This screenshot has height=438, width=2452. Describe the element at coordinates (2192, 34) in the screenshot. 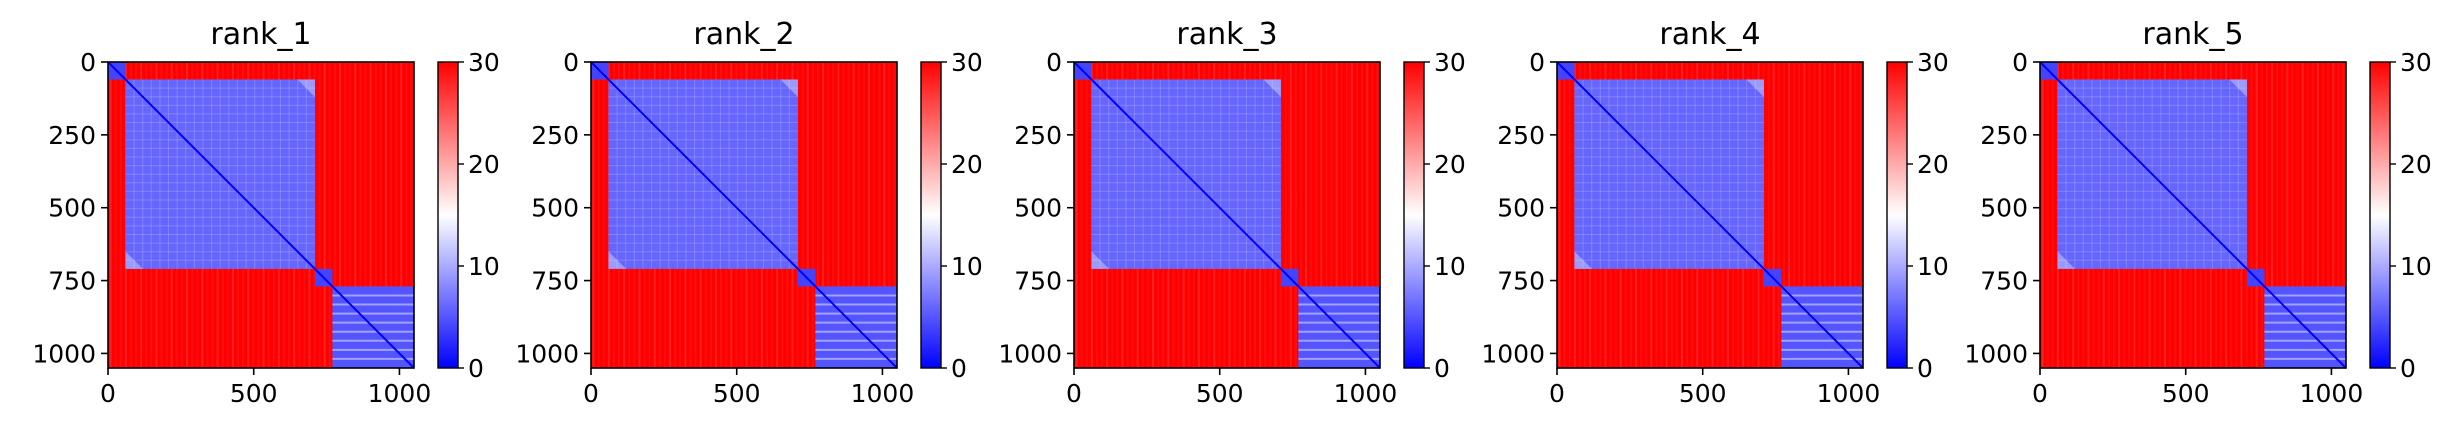

I see `panel-title: rank_5` at that location.